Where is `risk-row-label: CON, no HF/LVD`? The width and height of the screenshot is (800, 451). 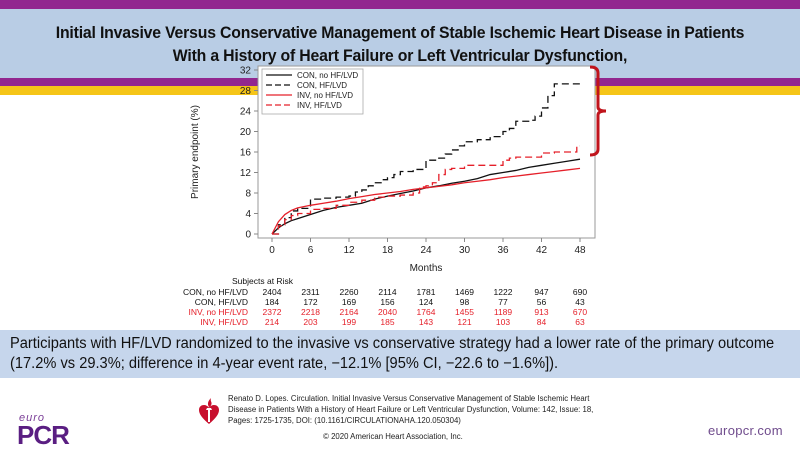
risk-row-label: CON, no HF/LVD is located at coordinates (215, 292).